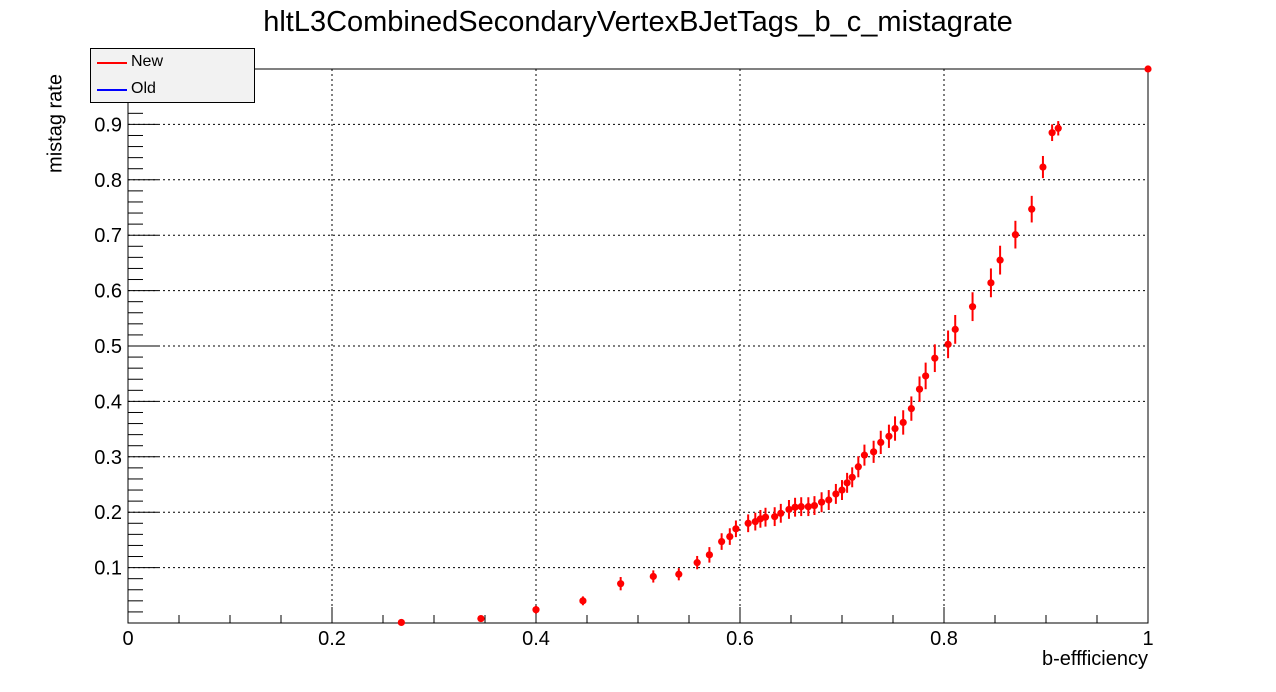 This screenshot has height=692, width=1276. Describe the element at coordinates (108, 236) in the screenshot. I see `y-tick-label: 0.7` at that location.